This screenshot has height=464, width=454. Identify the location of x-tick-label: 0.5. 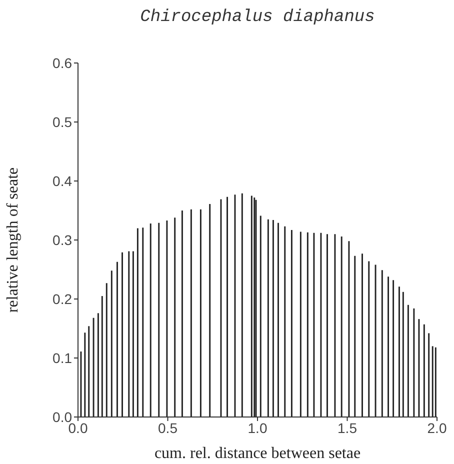
(168, 428).